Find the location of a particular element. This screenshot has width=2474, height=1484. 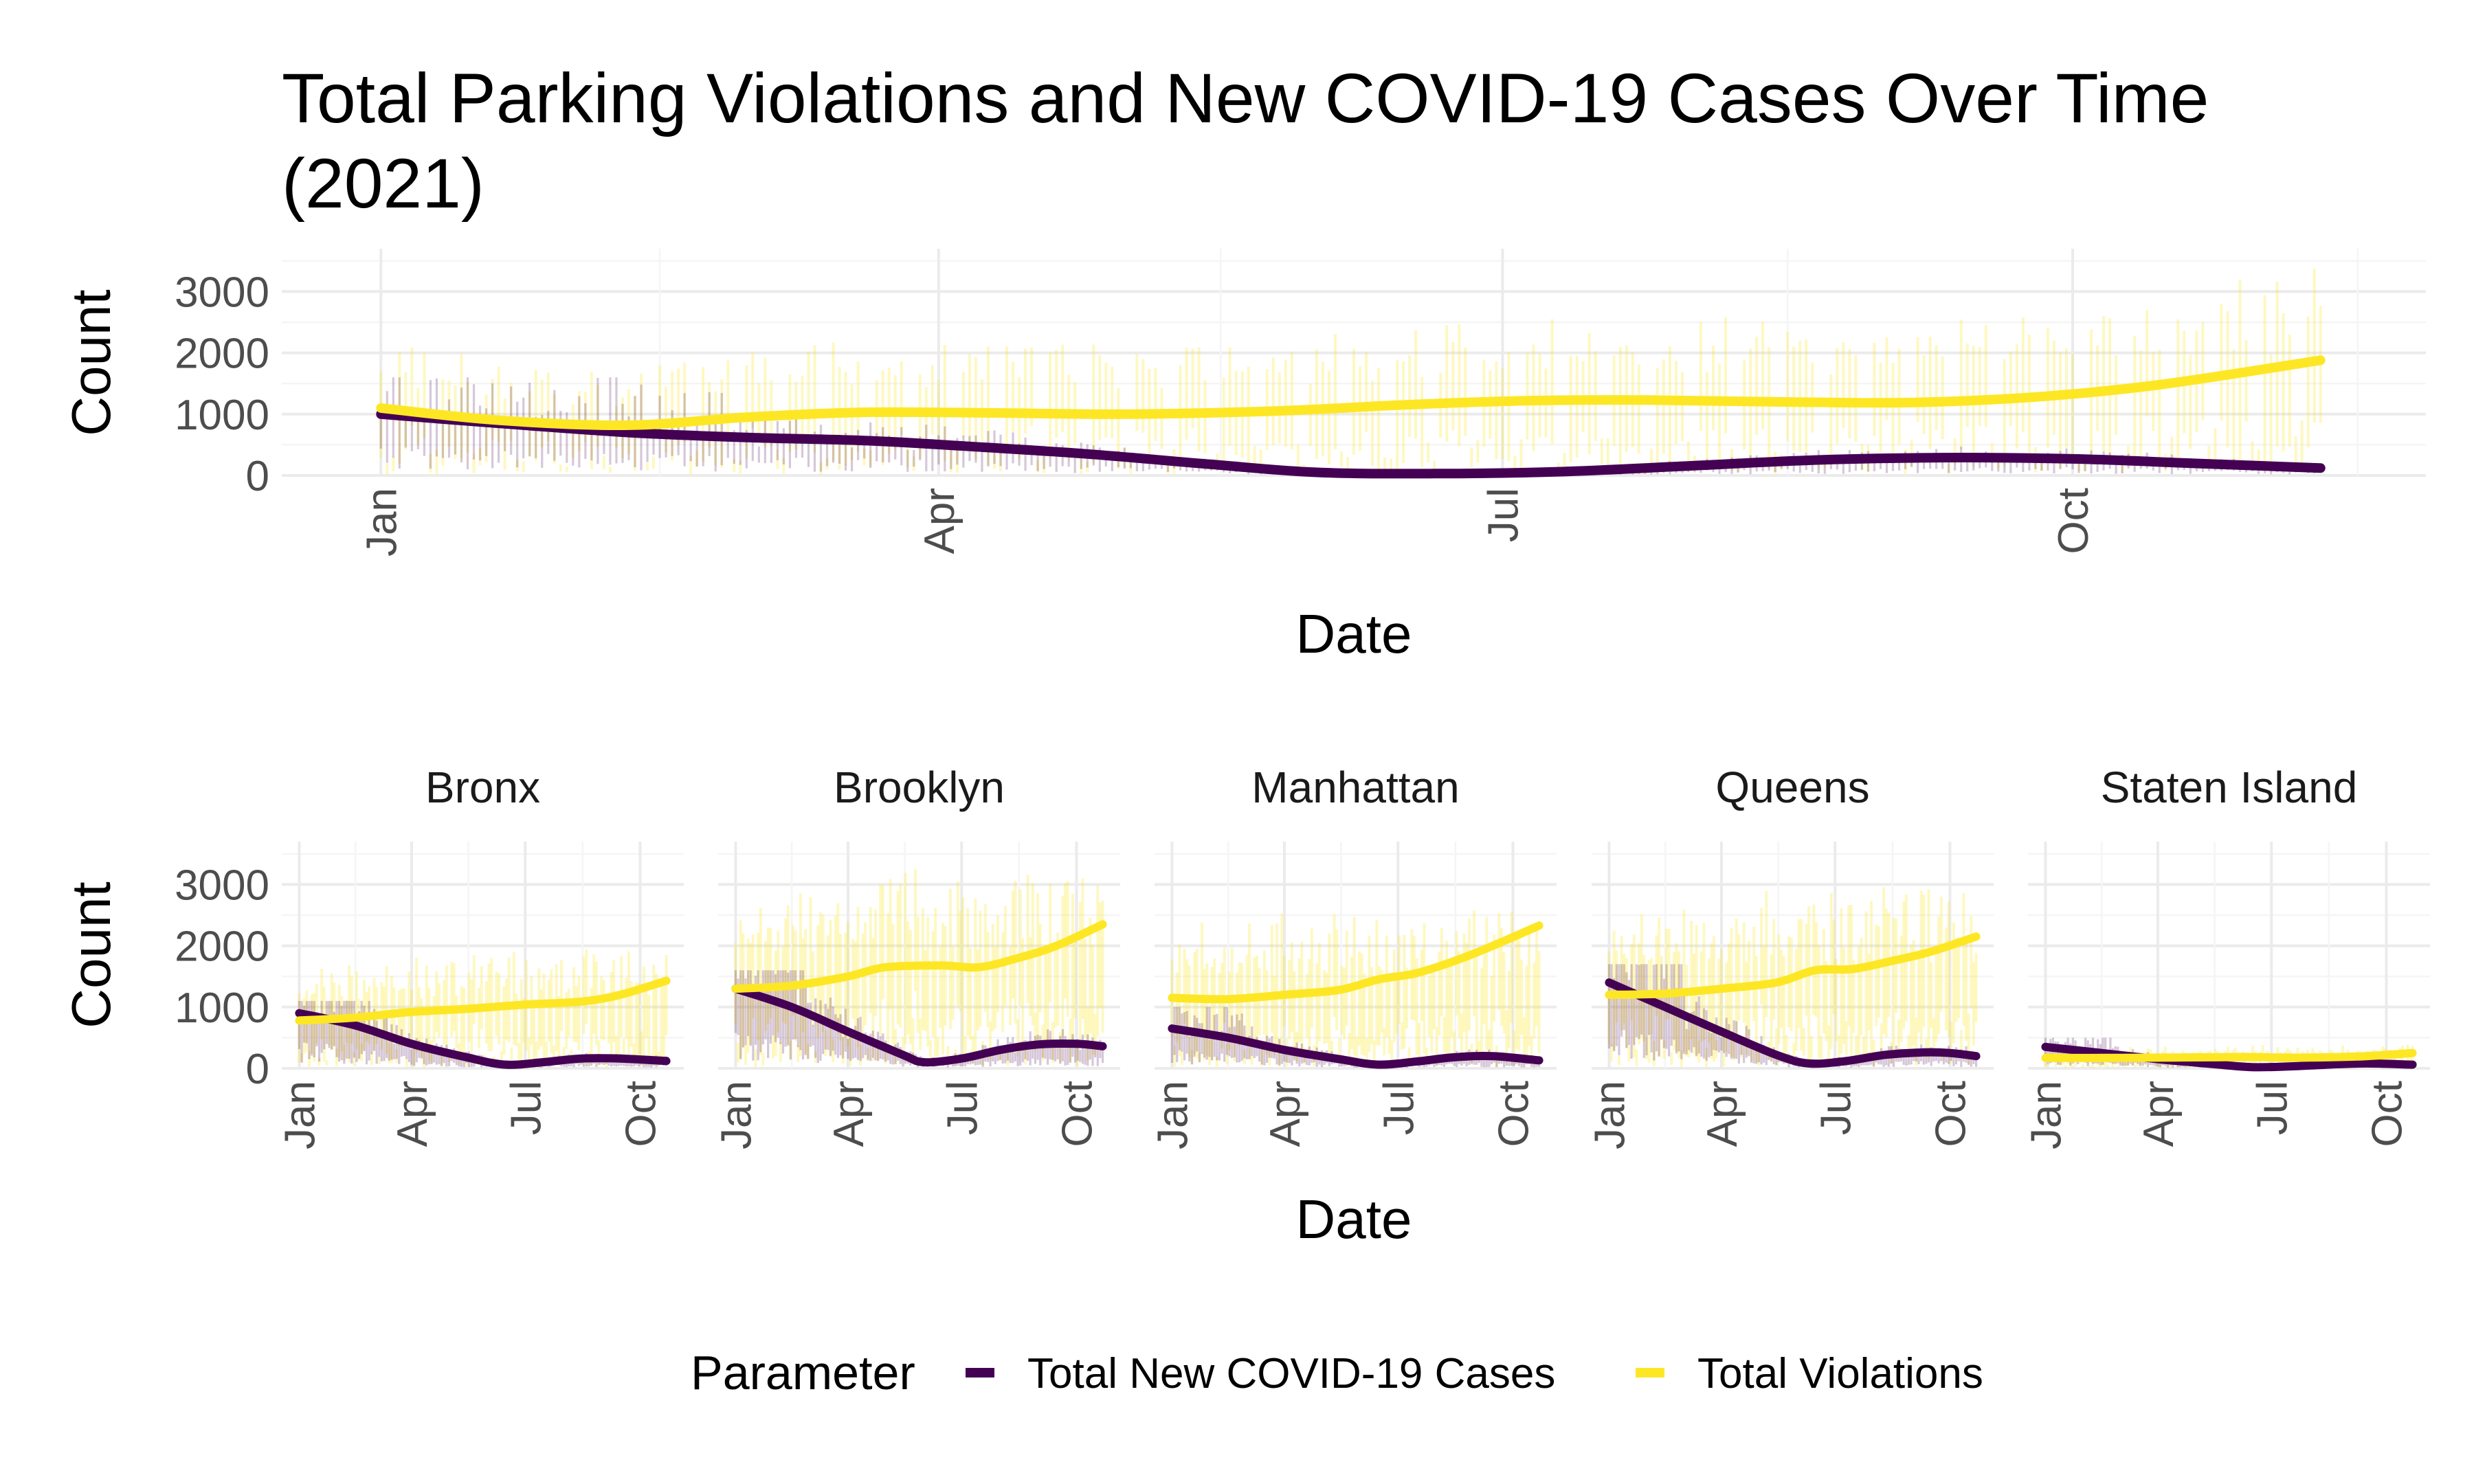

facet-y-axis-title: Count is located at coordinates (91, 954).